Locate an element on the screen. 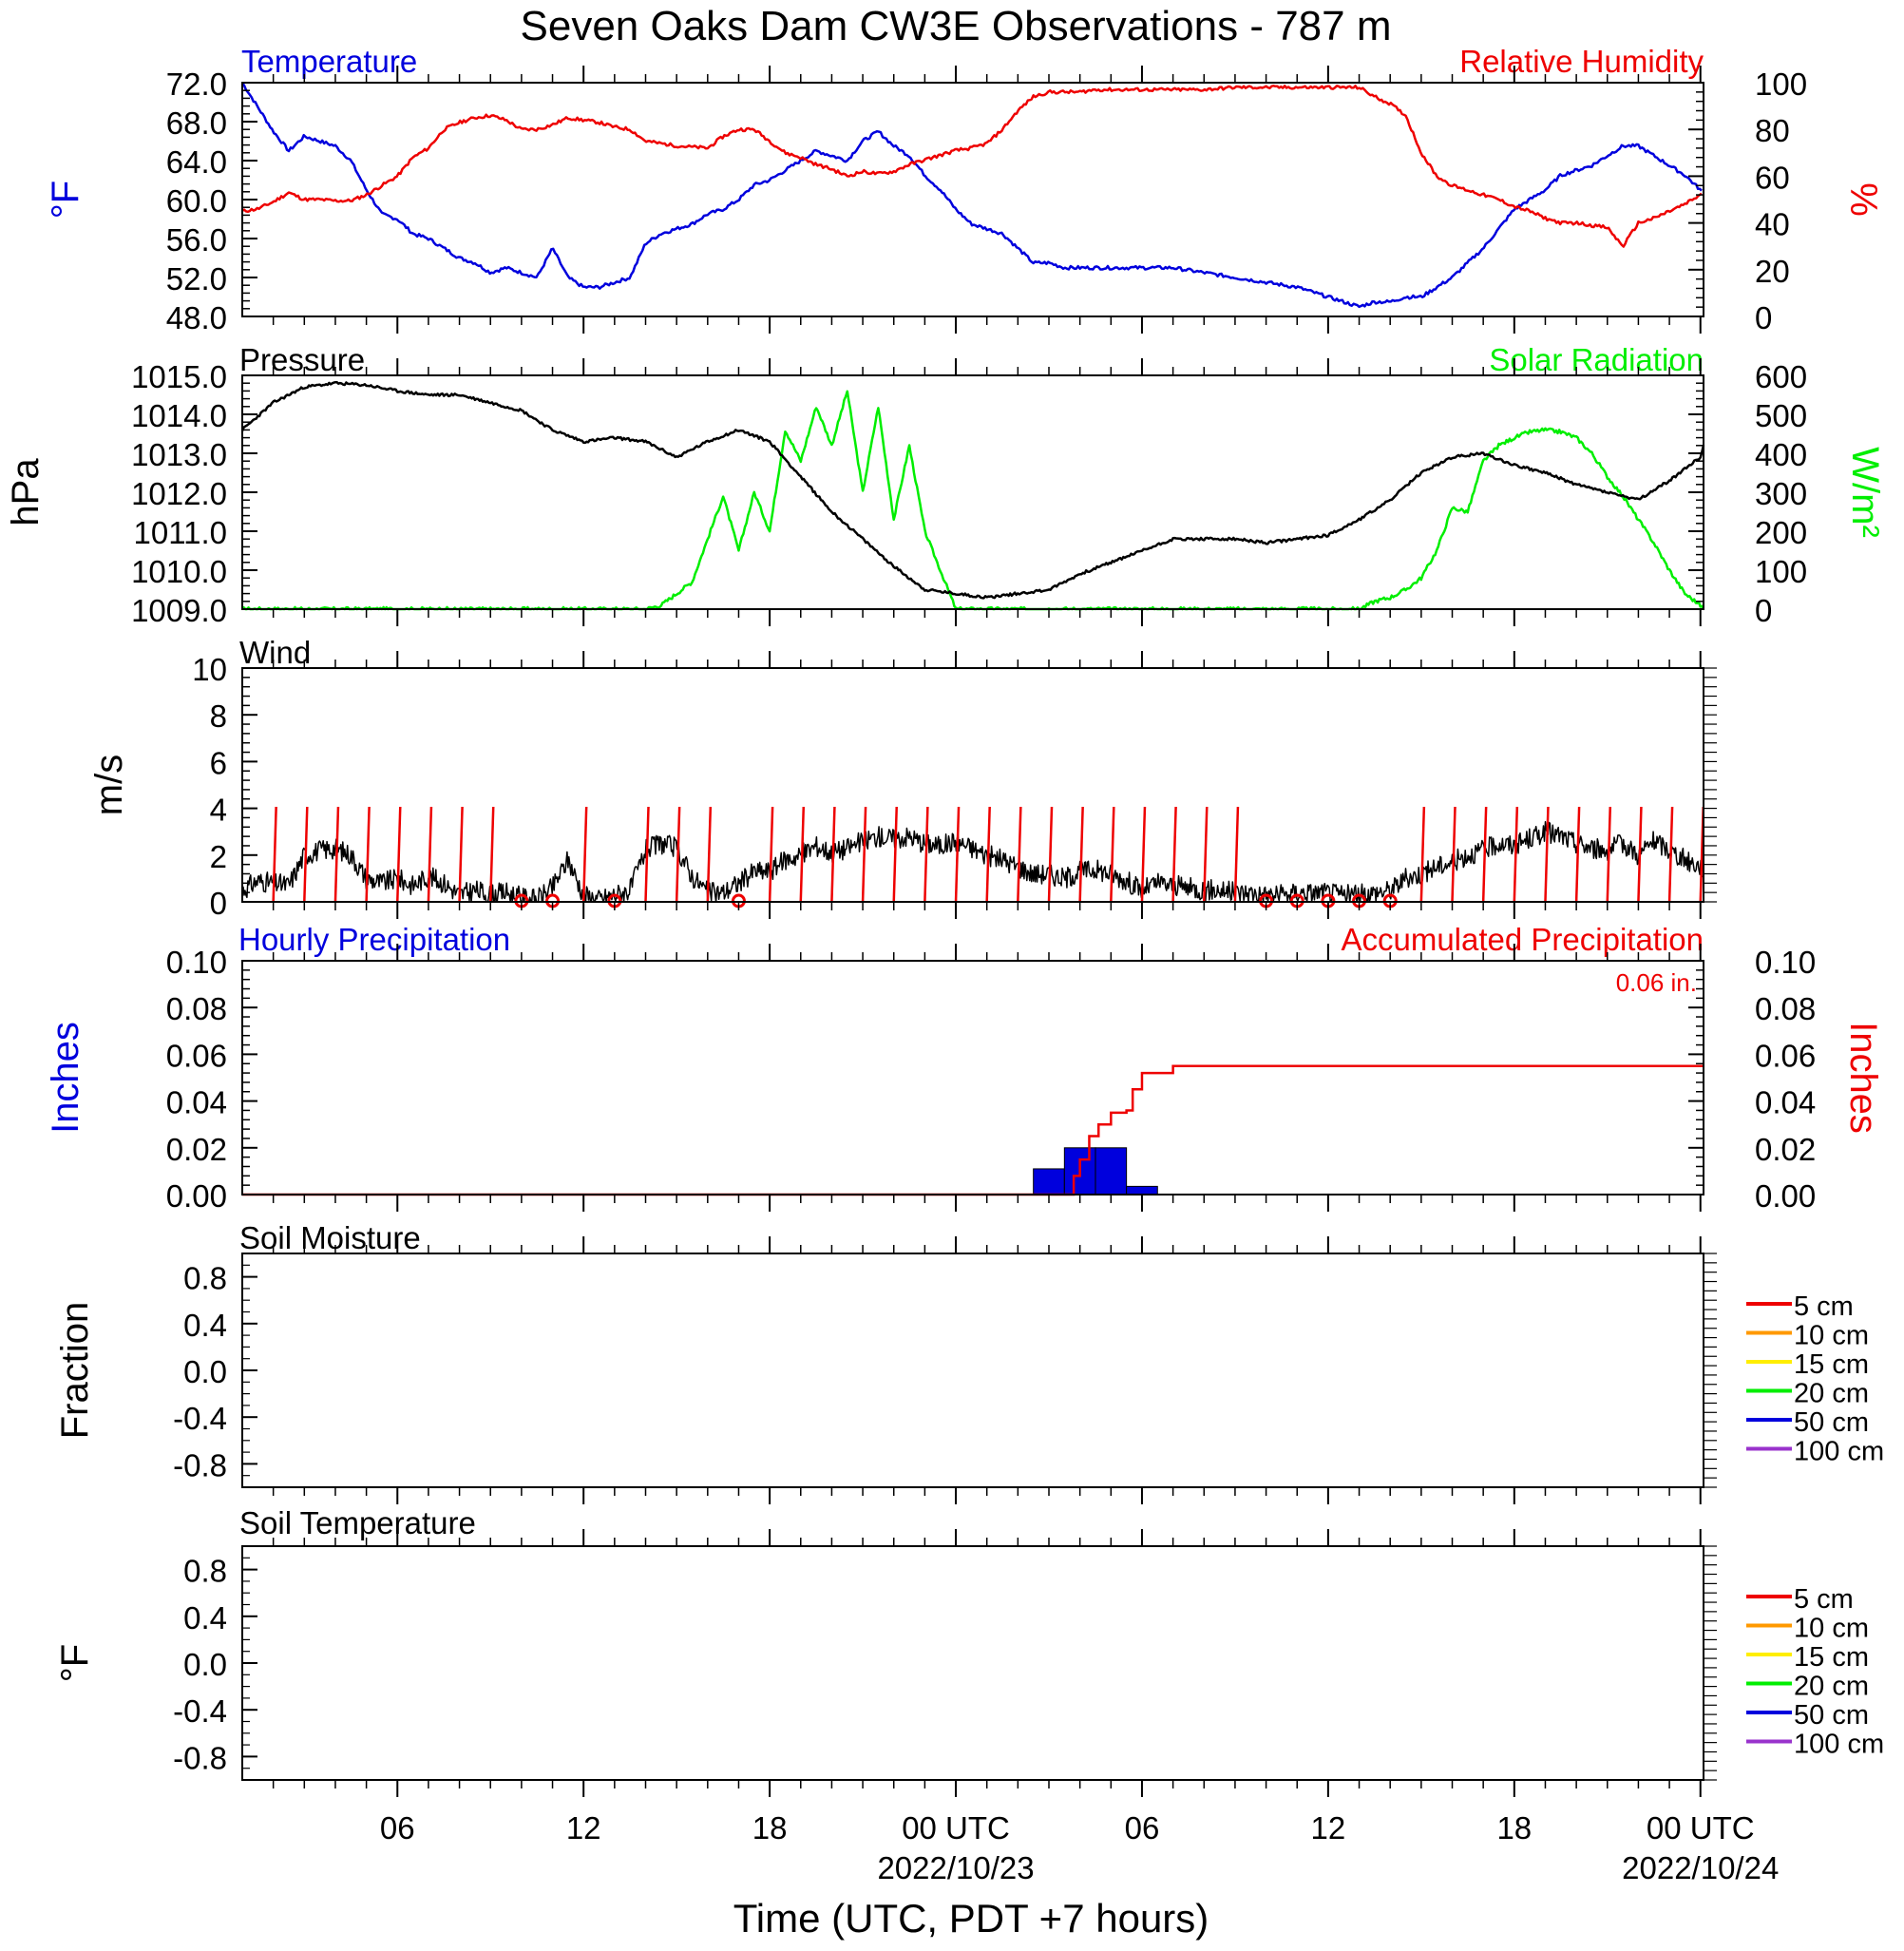 This screenshot has height=1951, width=1904. wind-ticks: 10 8 6 4 2 0 is located at coordinates (955, 786).